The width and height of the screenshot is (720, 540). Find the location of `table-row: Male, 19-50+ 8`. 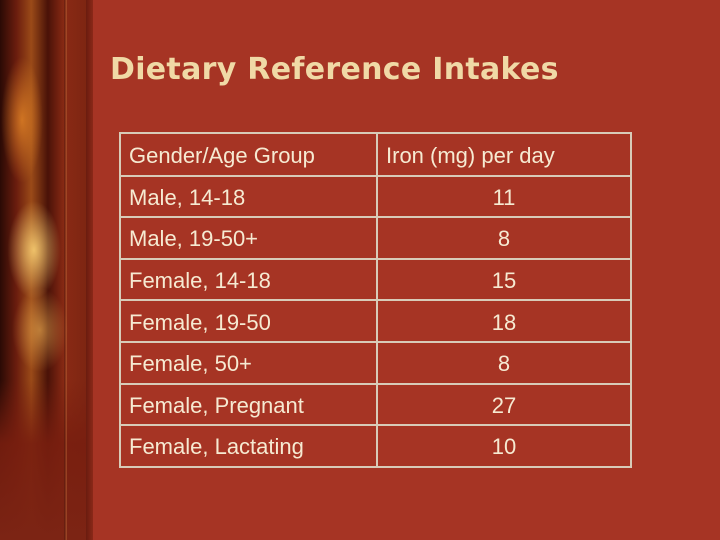

table-row: Male, 19-50+ 8 is located at coordinates (375, 238).